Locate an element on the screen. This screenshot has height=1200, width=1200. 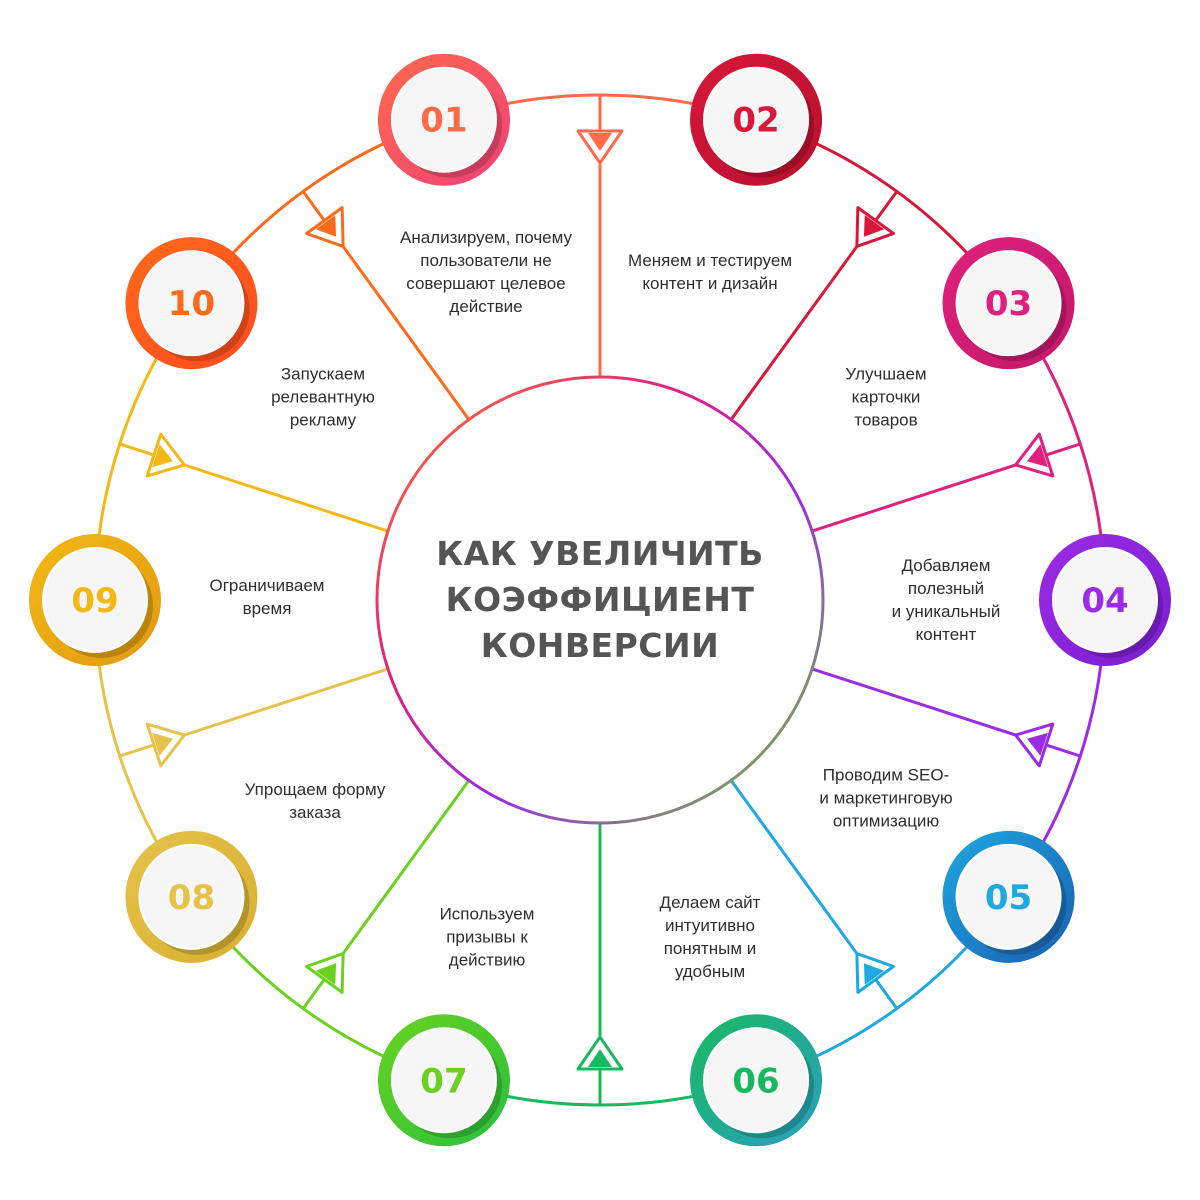
step-number: 07 is located at coordinates (443, 1081).